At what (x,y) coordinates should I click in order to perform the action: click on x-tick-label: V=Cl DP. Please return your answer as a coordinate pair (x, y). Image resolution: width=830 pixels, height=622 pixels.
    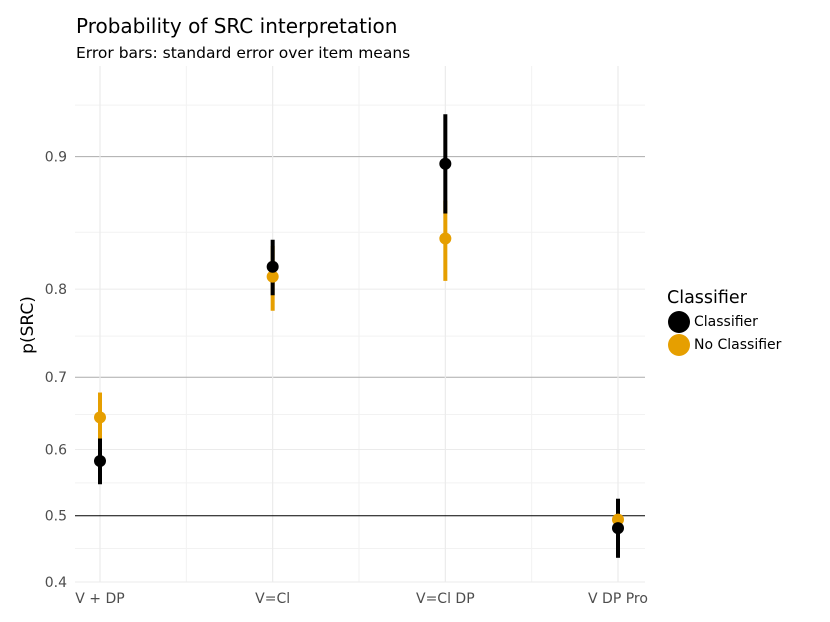
    Looking at the image, I should click on (445, 599).